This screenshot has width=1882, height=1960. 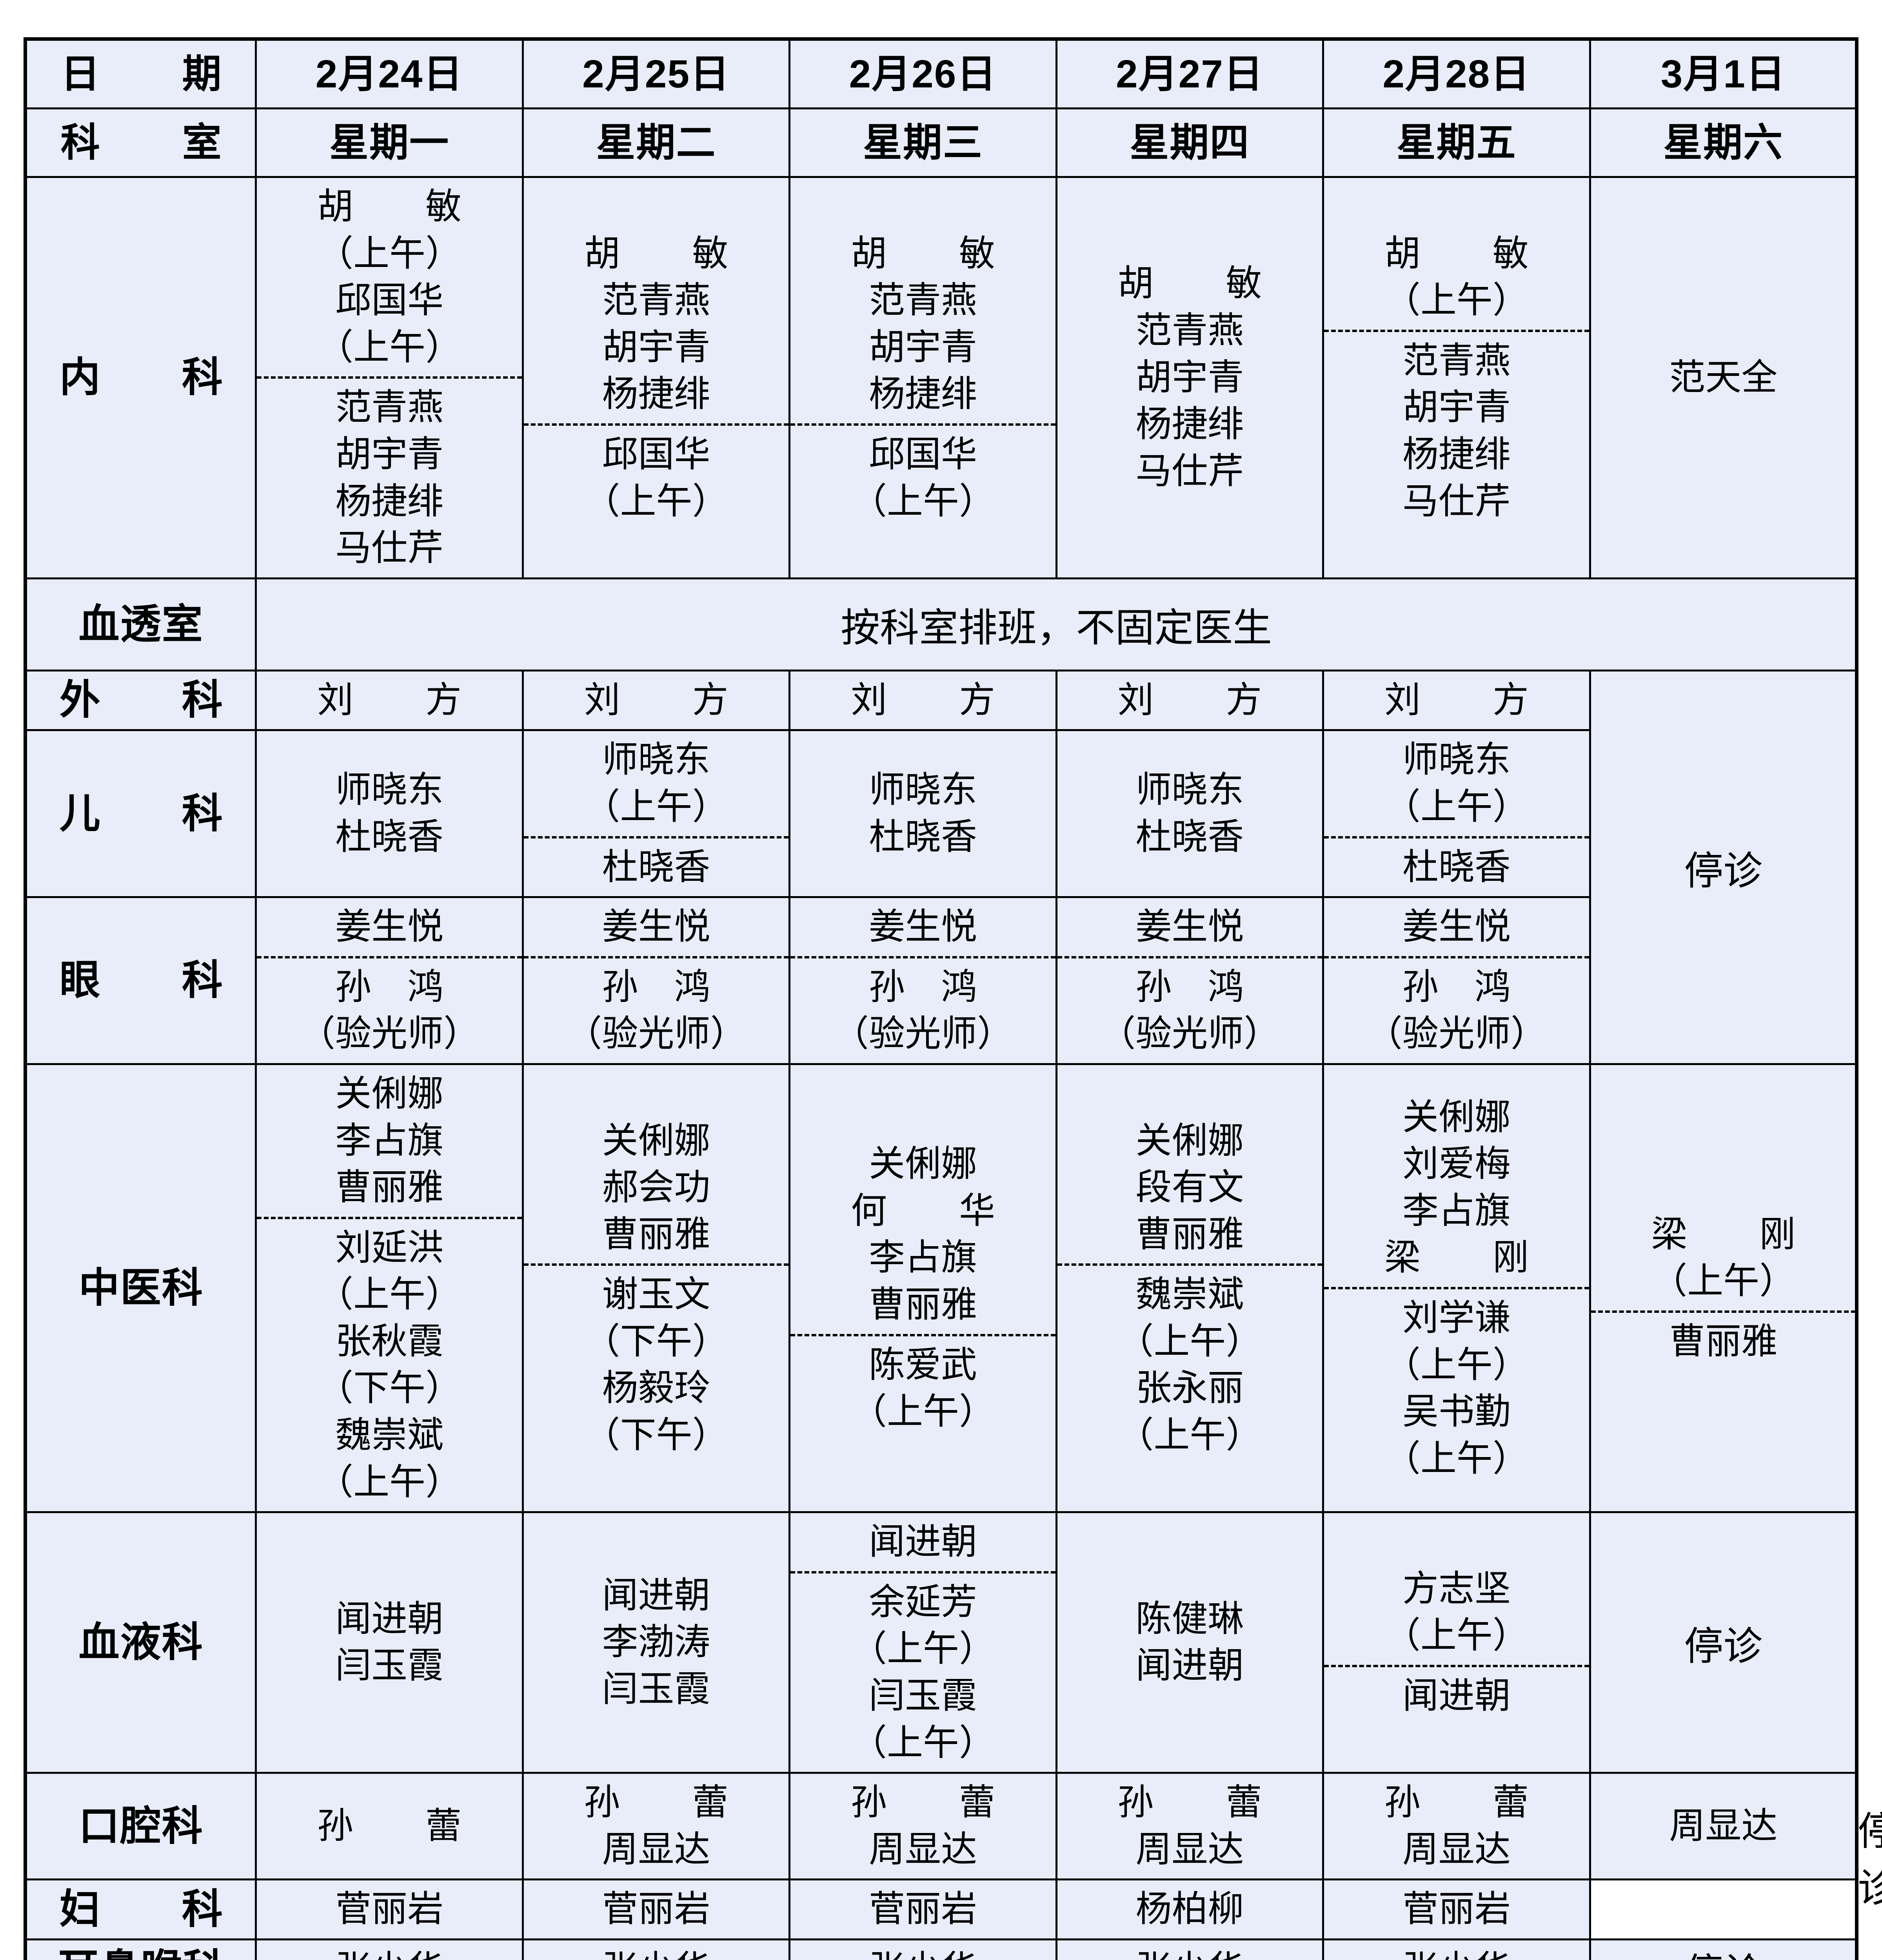 I want to click on cell-content: 周显达, so click(x=1723, y=1826).